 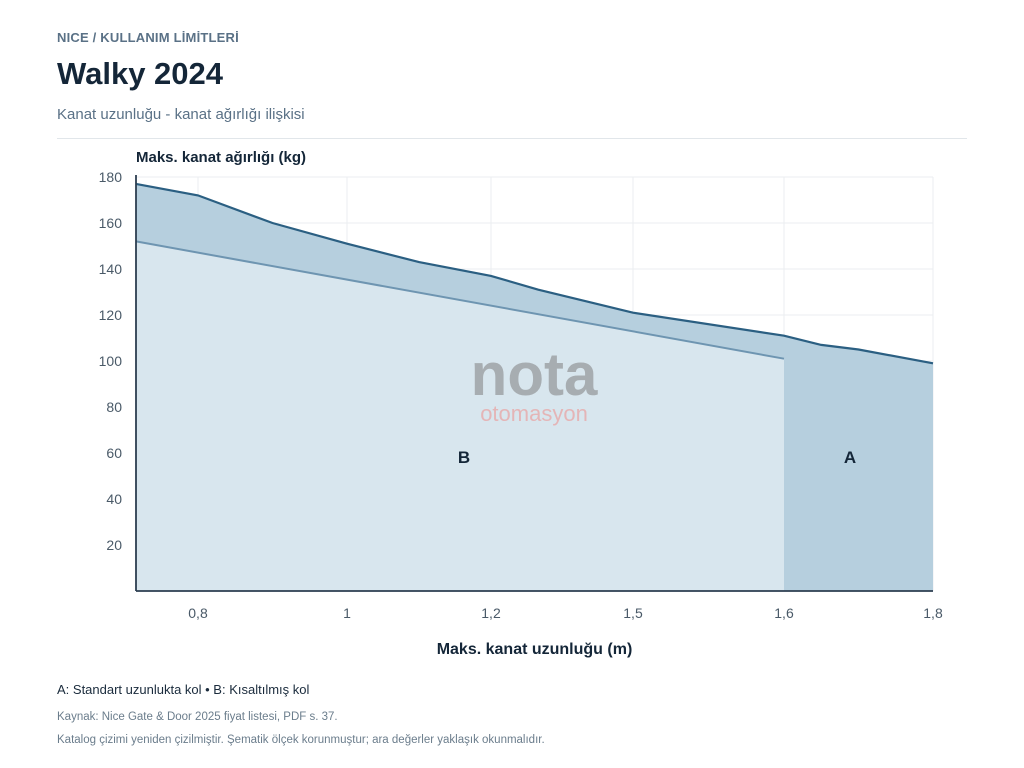 I want to click on y-tick-label: 60, so click(x=114, y=453).